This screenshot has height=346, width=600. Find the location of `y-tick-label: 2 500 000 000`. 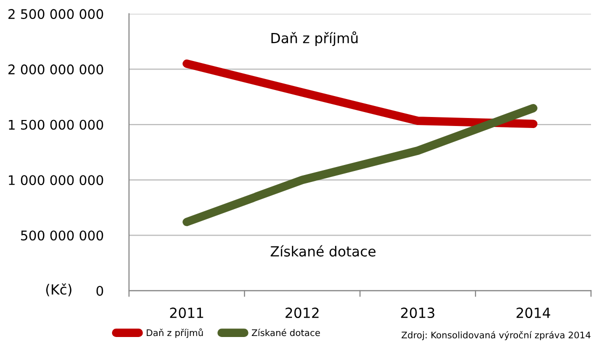

y-tick-label: 2 500 000 000 is located at coordinates (56, 14).